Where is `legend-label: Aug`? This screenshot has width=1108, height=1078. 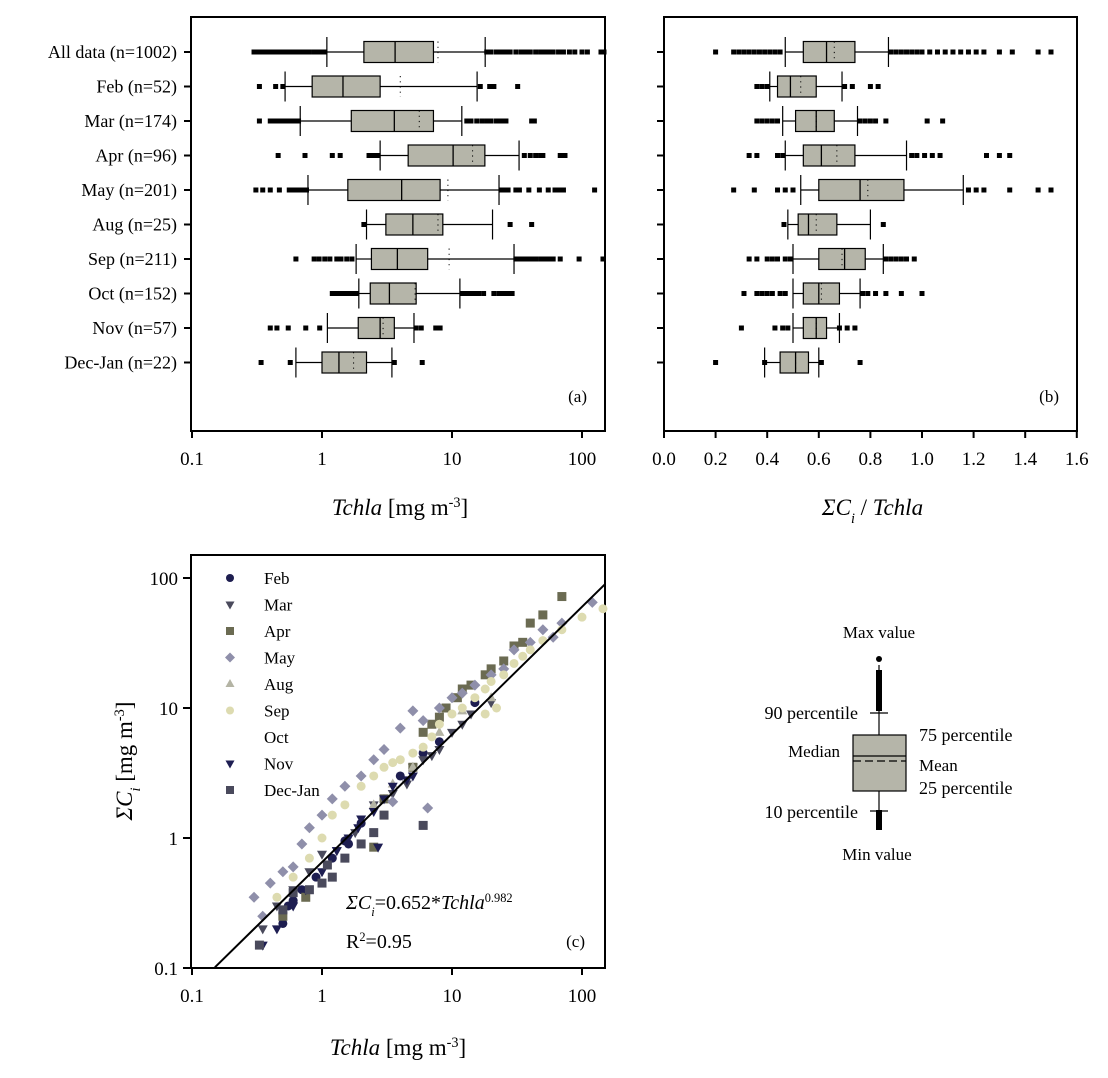
legend-label: Aug is located at coordinates (279, 684).